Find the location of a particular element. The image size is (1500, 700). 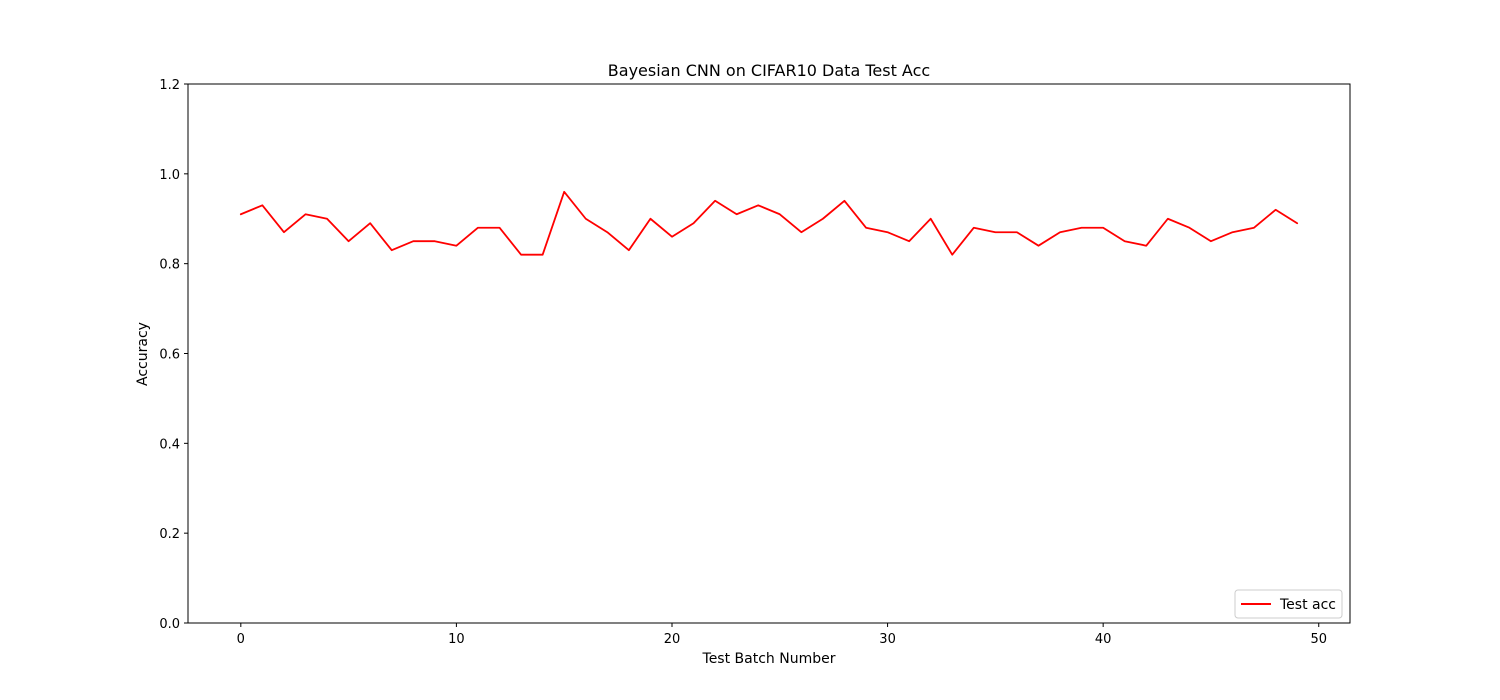

y-tick-label-5: 1.0 is located at coordinates (169, 175).